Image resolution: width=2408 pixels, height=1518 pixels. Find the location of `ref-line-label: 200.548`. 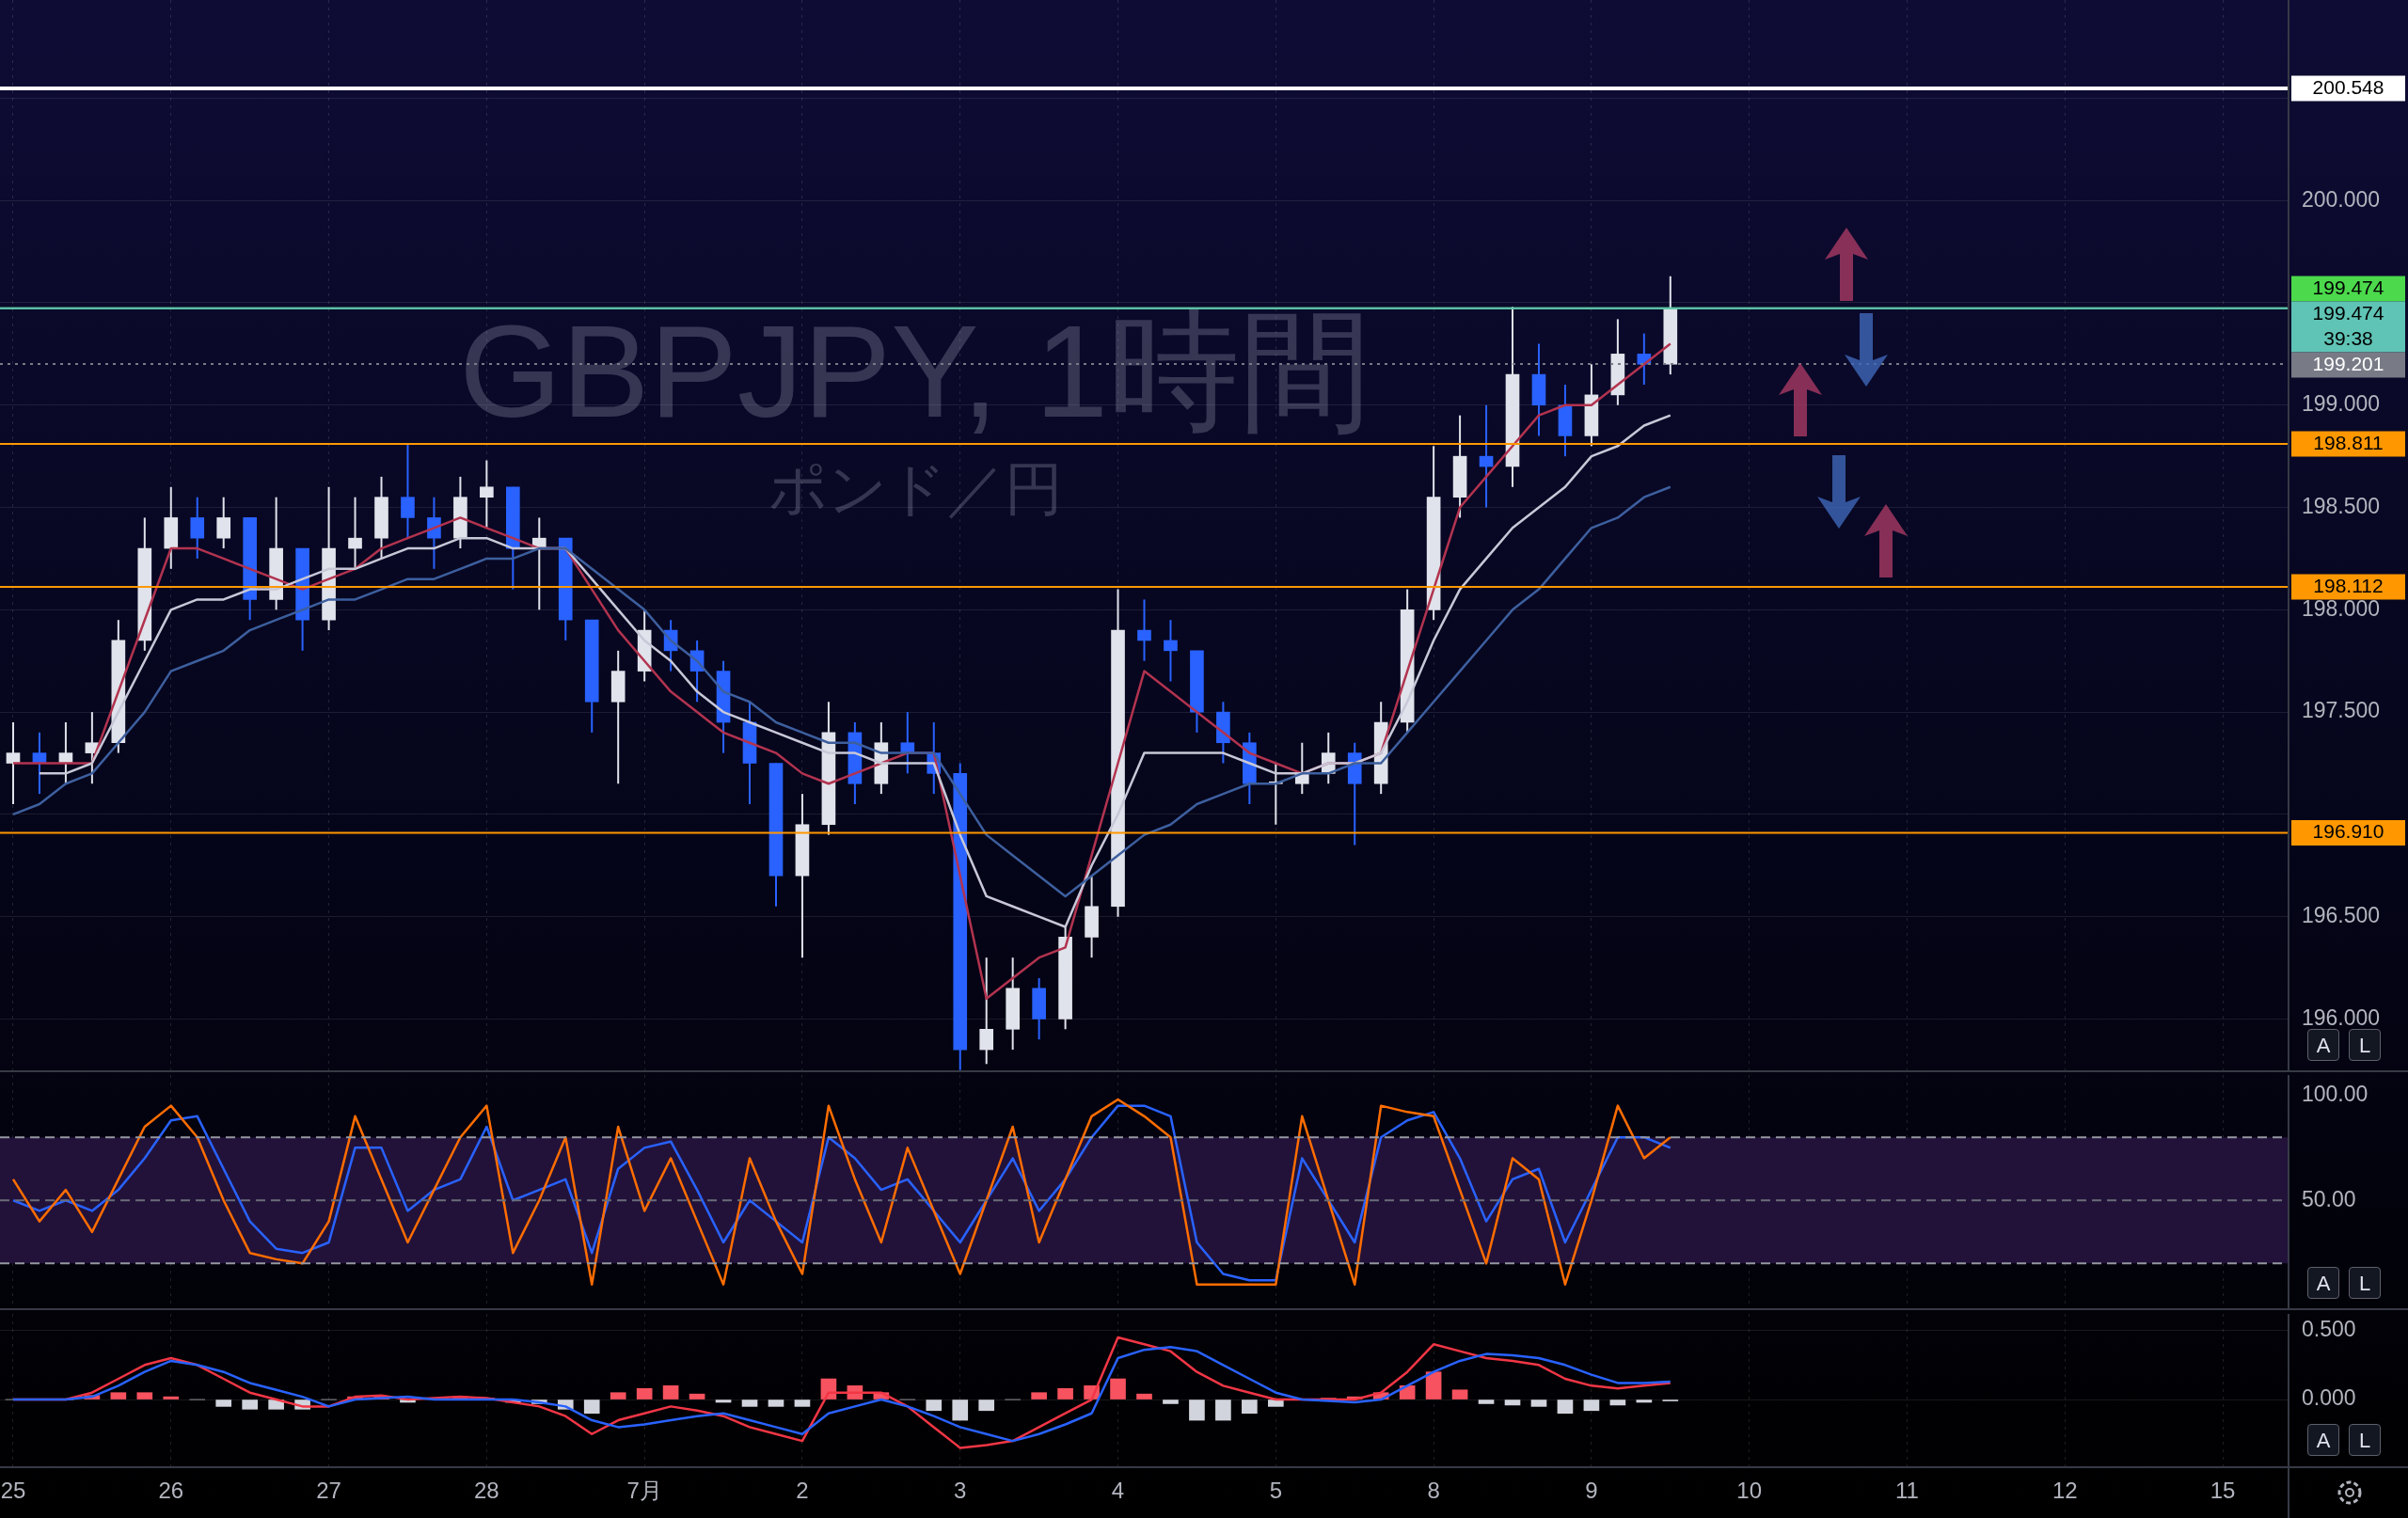

ref-line-label: 200.548 is located at coordinates (2348, 86).